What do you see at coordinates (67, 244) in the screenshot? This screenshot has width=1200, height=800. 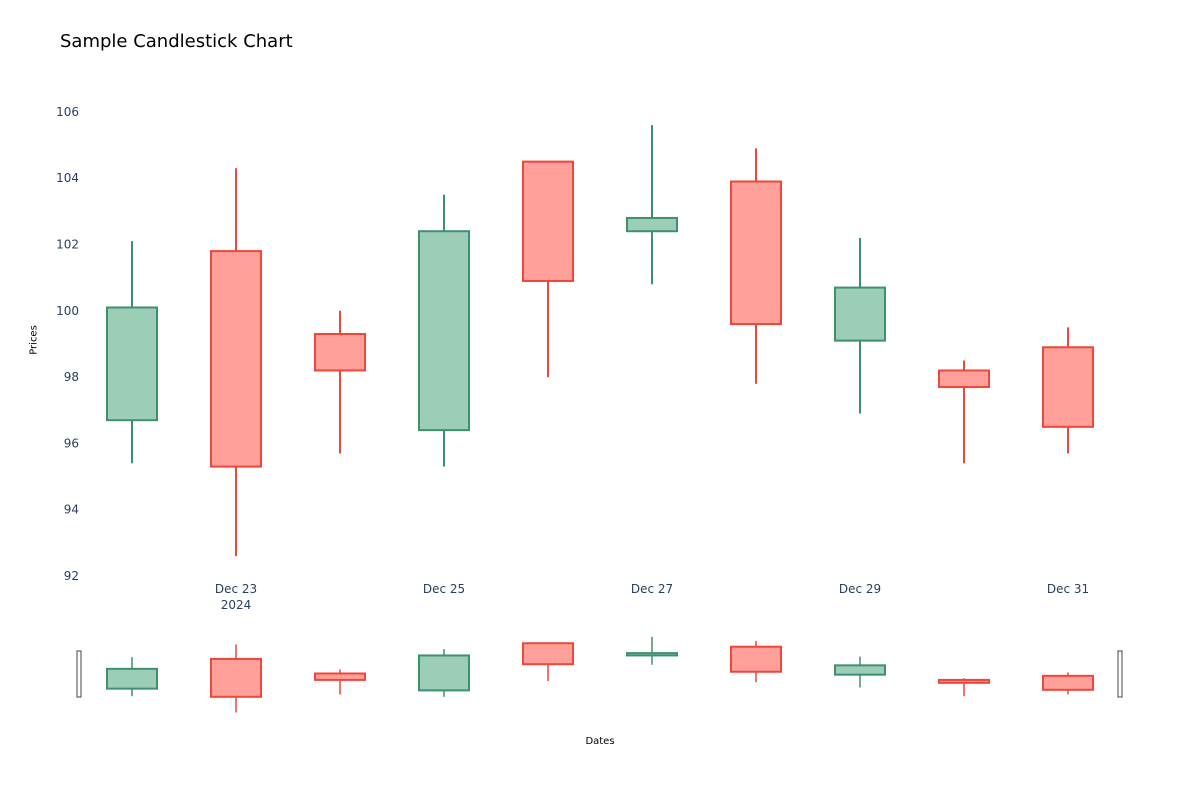 I see `y-tick-label: 102` at bounding box center [67, 244].